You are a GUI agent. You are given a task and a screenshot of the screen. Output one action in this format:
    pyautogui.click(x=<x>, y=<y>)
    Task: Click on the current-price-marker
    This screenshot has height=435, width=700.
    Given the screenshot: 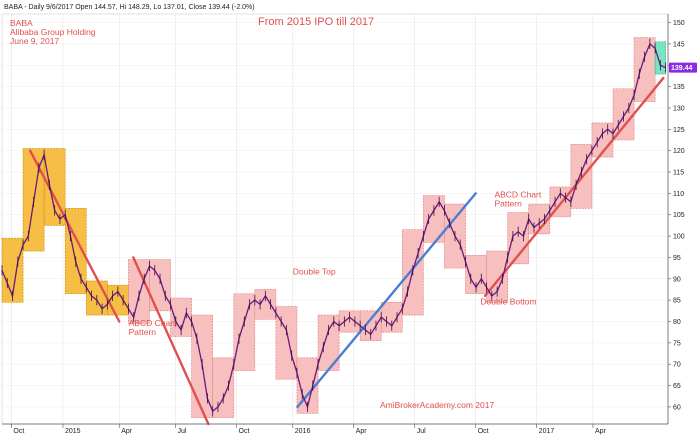 What is the action you would take?
    pyautogui.click(x=683, y=67)
    